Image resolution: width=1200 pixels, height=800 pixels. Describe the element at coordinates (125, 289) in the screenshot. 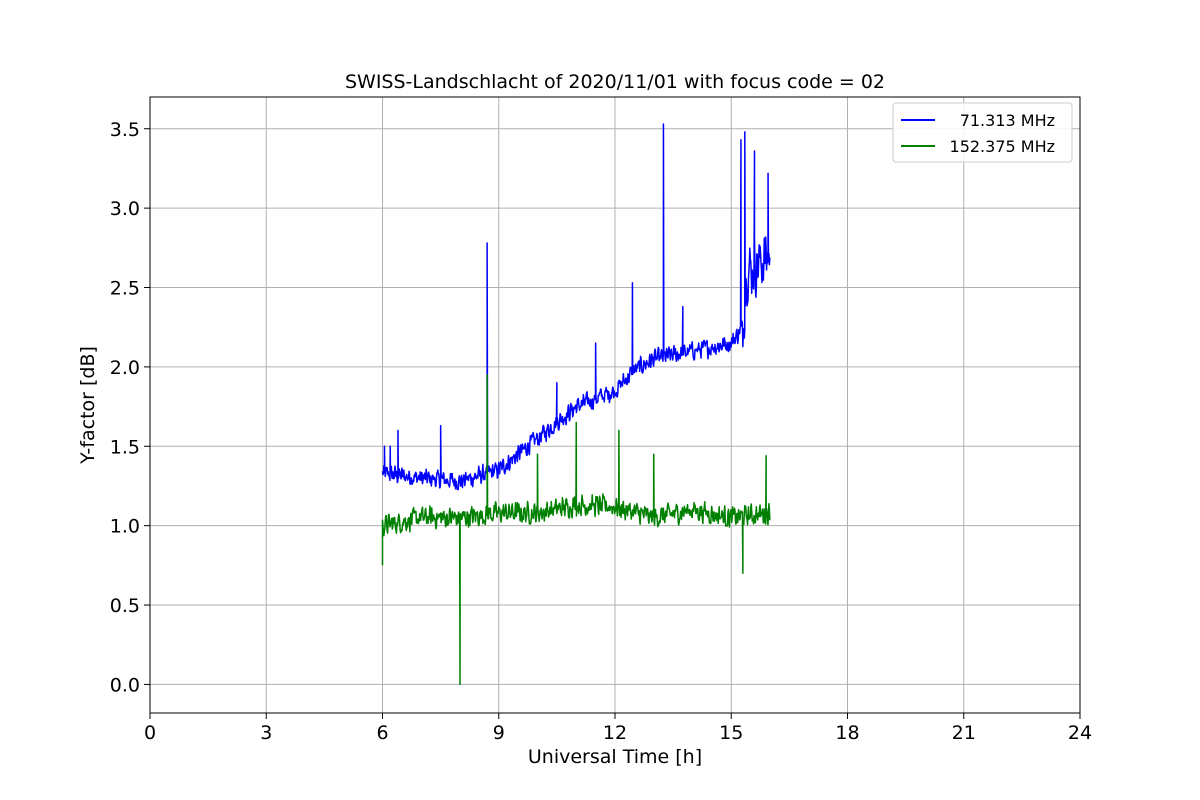

I see `y-tick-label: 2.5` at that location.